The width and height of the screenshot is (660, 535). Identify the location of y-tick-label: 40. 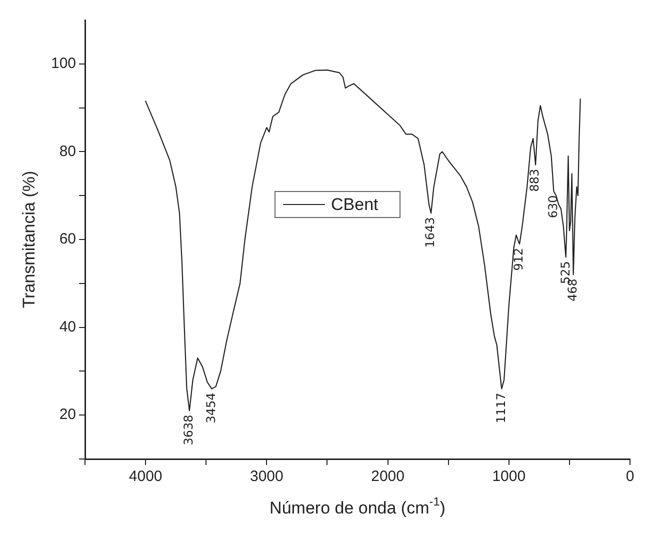
(67, 327).